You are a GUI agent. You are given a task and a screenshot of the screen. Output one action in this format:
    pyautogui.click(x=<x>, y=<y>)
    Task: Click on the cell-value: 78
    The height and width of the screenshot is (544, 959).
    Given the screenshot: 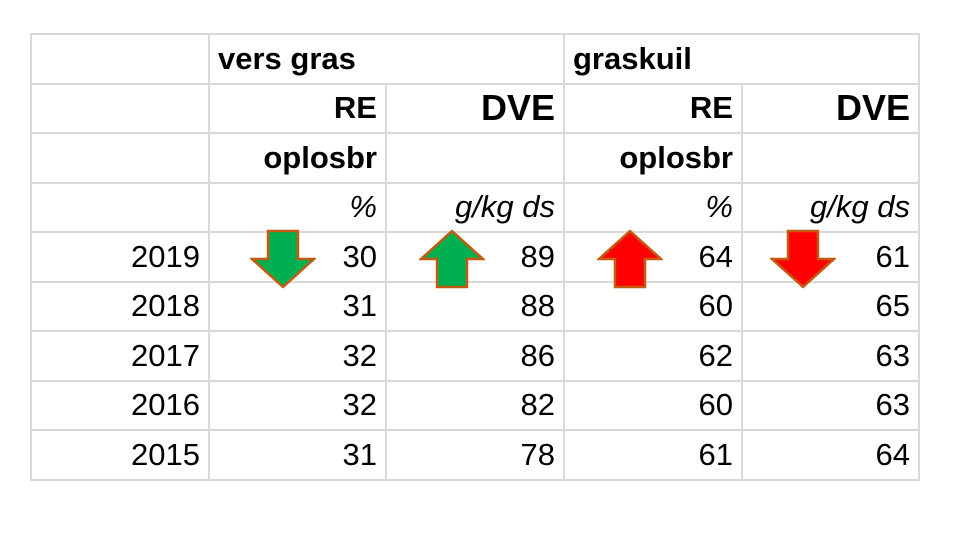 What is the action you would take?
    pyautogui.click(x=537, y=454)
    